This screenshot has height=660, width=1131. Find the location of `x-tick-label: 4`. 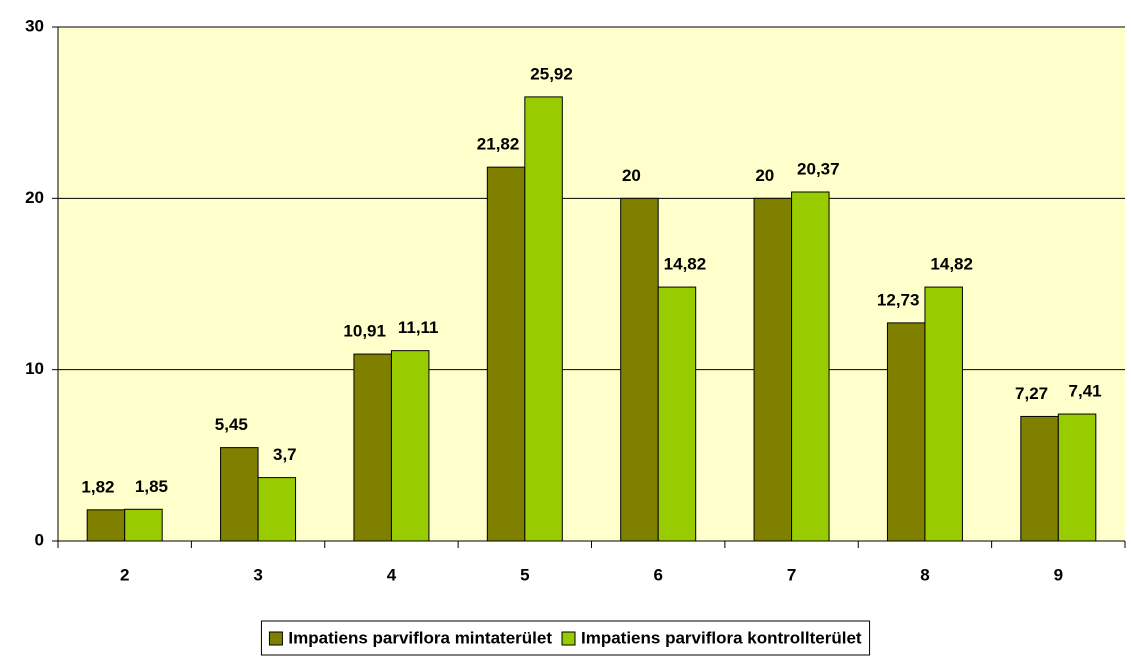

x-tick-label: 4 is located at coordinates (392, 574).